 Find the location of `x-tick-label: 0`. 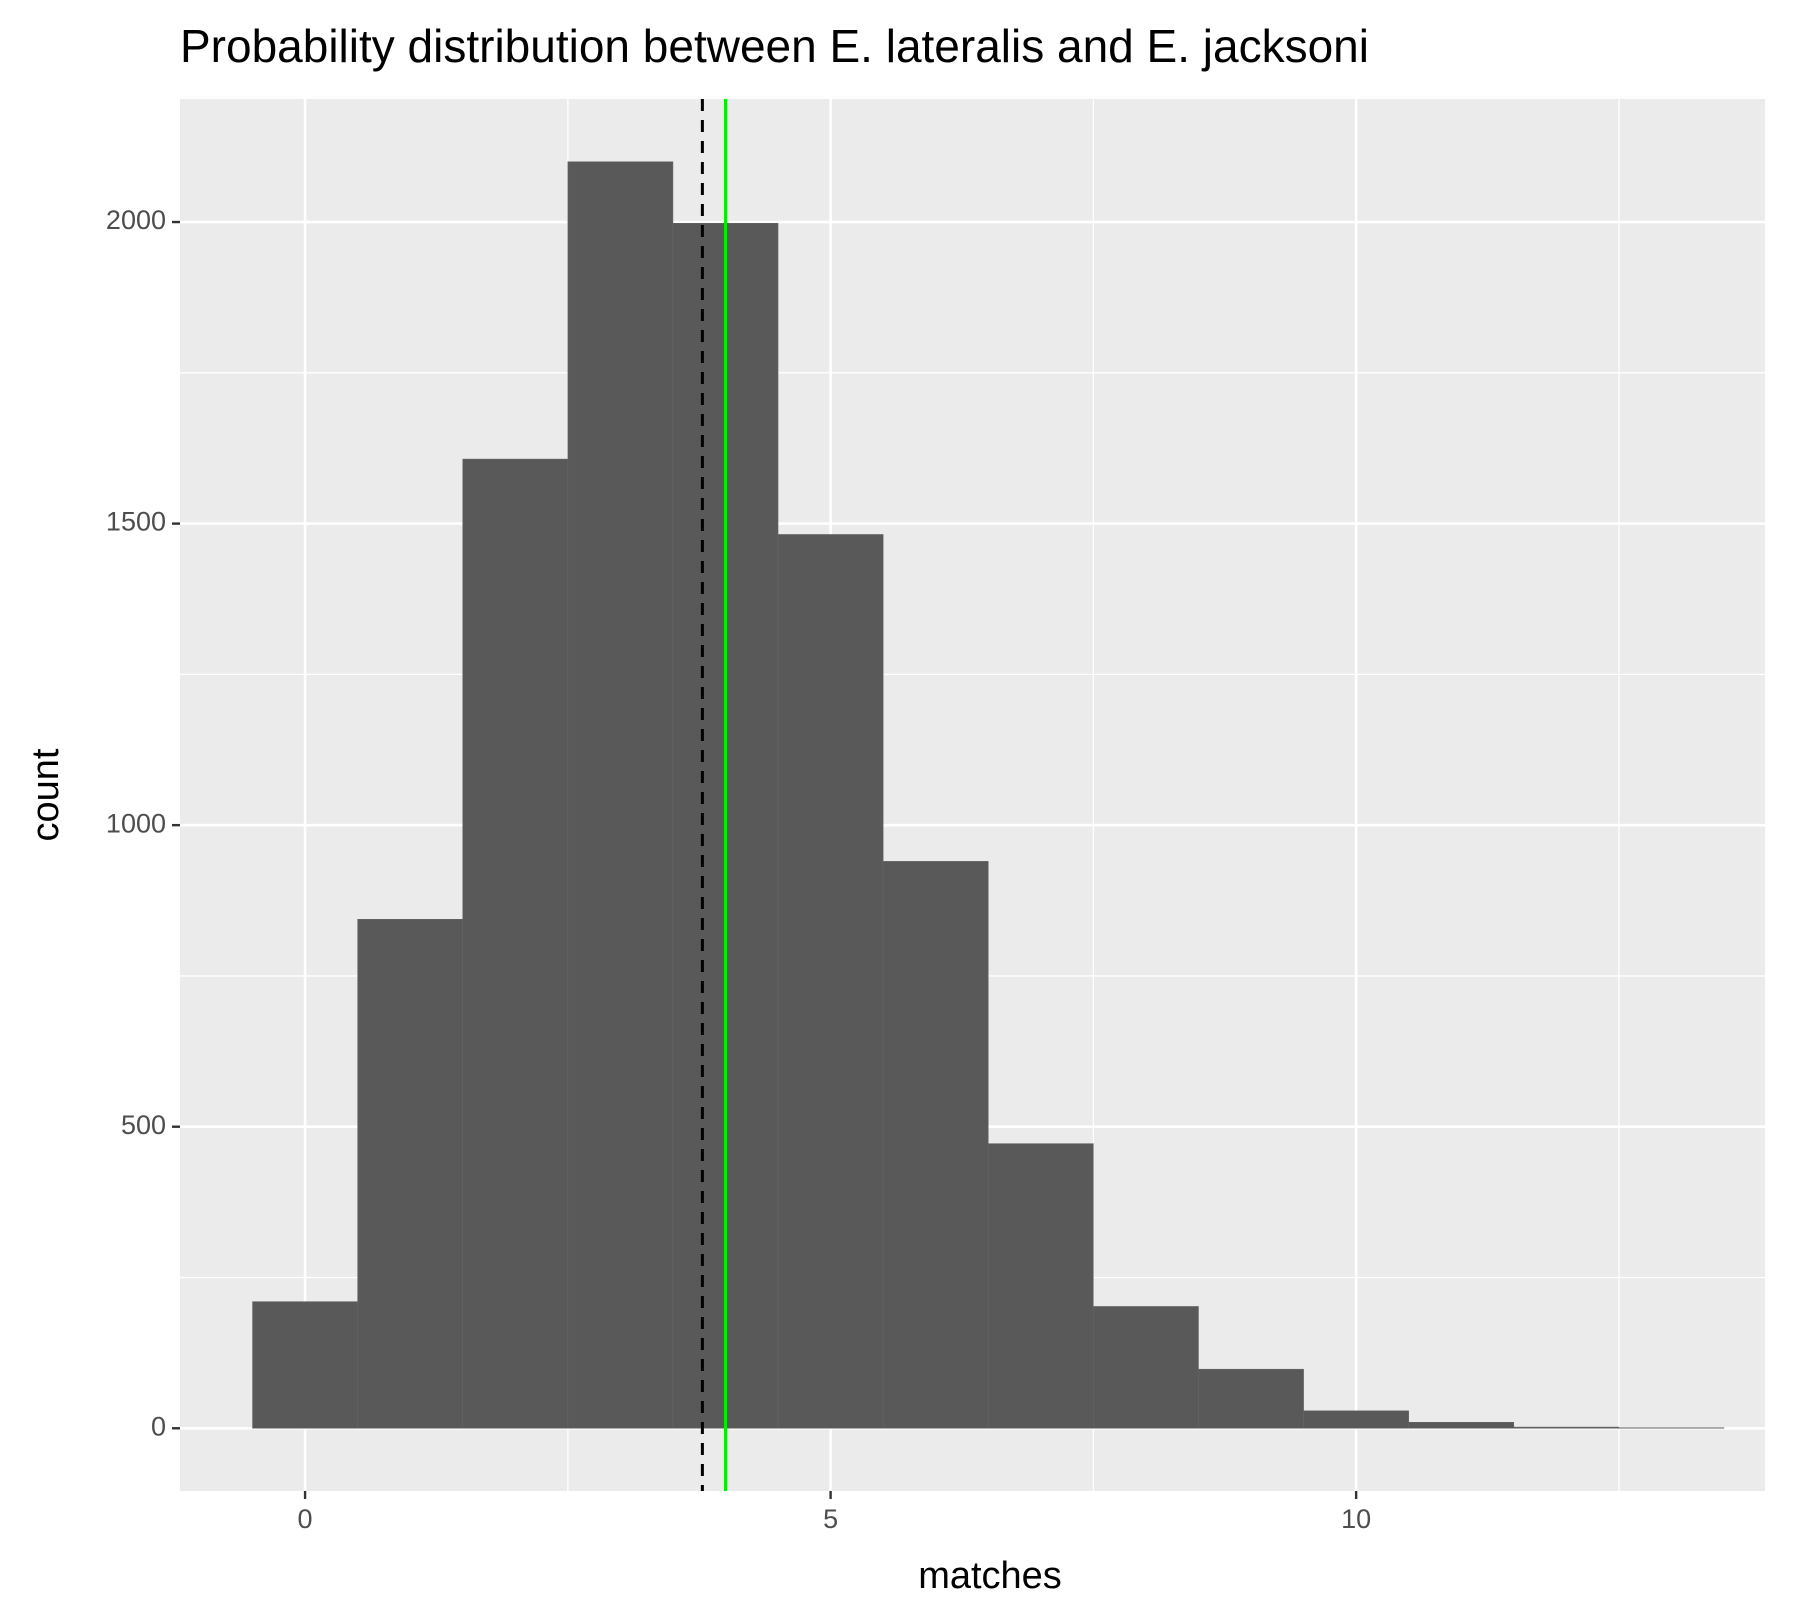

x-tick-label: 0 is located at coordinates (305, 1519).